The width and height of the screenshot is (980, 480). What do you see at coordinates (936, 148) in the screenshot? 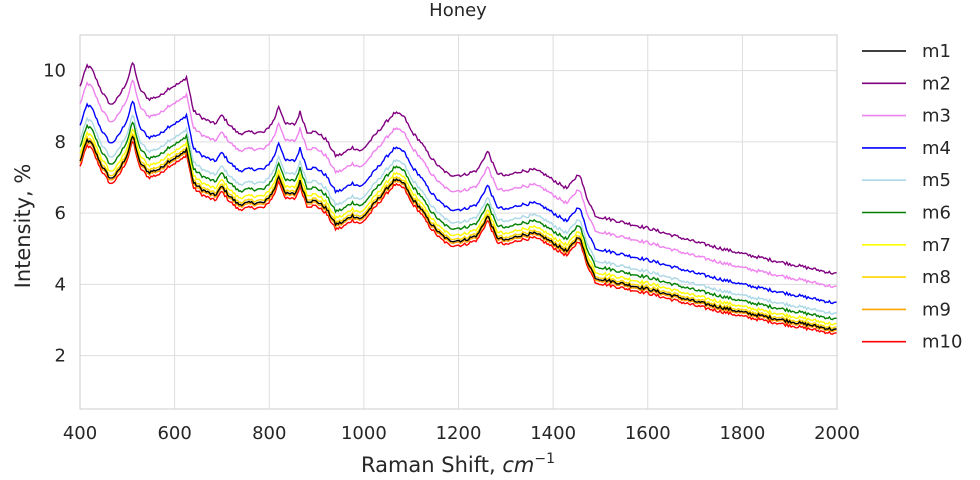
I see `legend-label-m4: m4` at bounding box center [936, 148].